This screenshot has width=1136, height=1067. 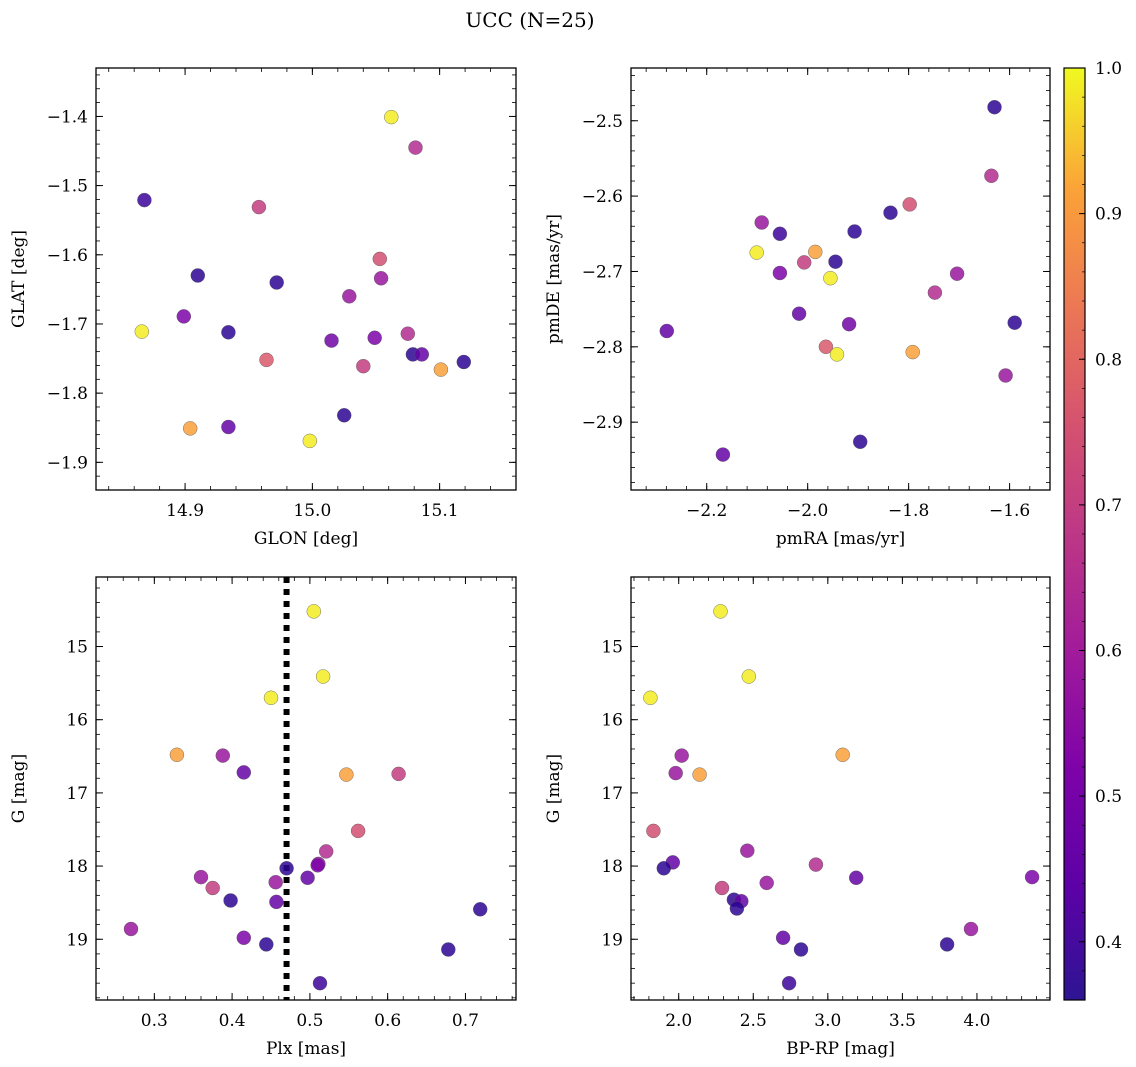 What do you see at coordinates (706, 511) in the screenshot?
I see `x-tick-label: −2.2` at bounding box center [706, 511].